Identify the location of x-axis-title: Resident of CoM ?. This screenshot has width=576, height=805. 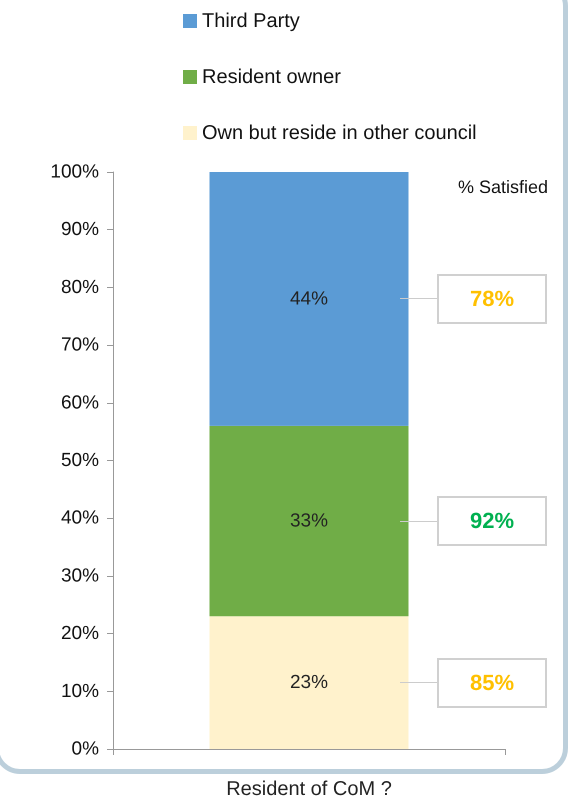
(309, 789).